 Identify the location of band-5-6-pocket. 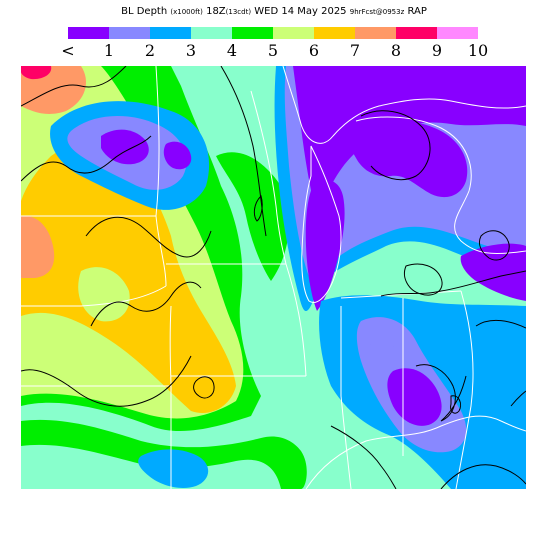
(104, 294).